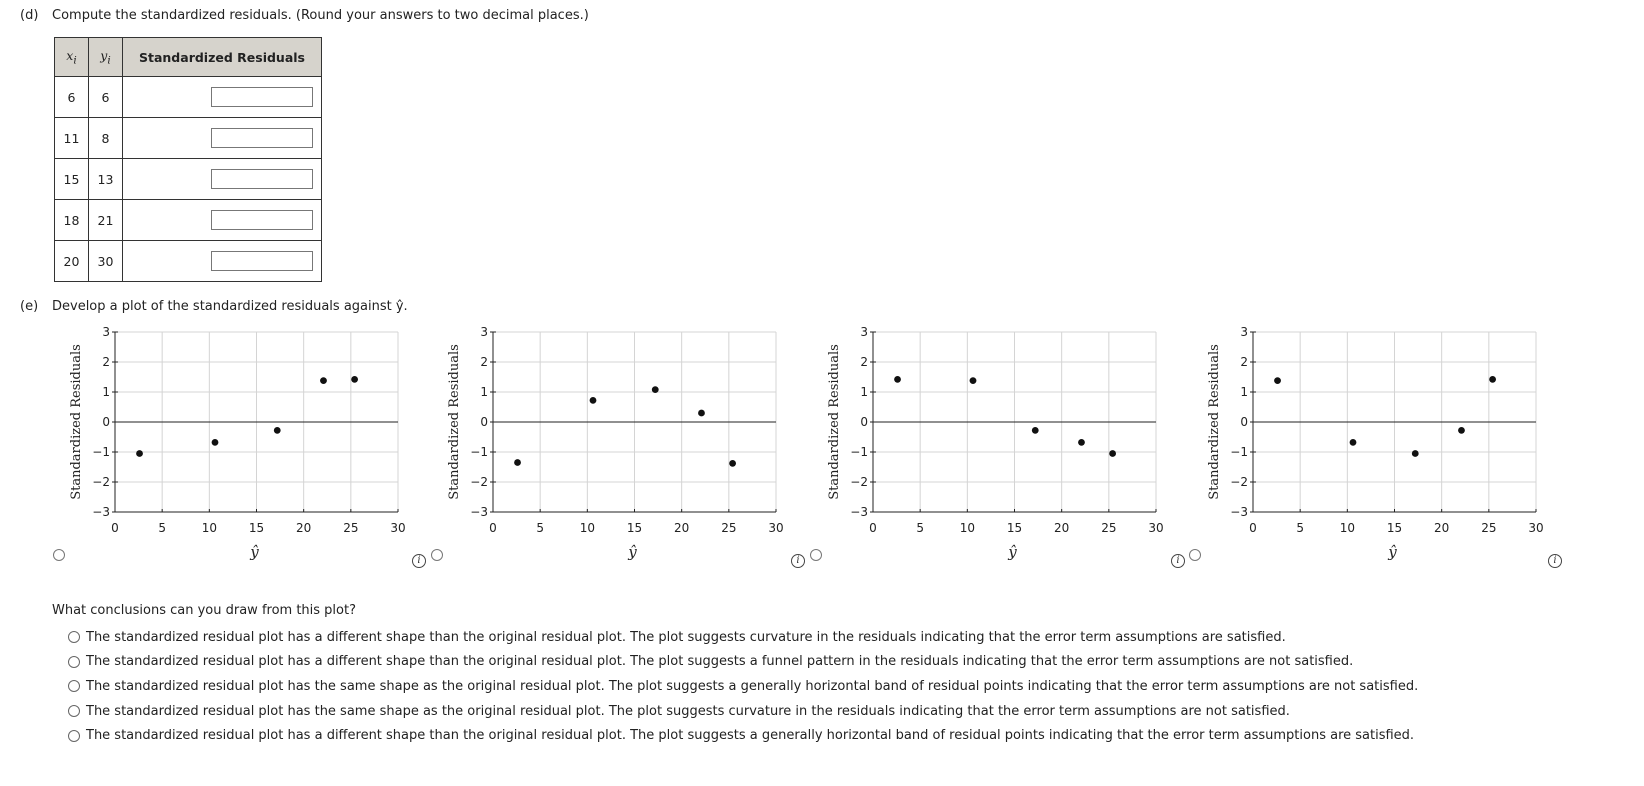 Image resolution: width=1644 pixels, height=786 pixels. Describe the element at coordinates (71, 57) in the screenshot. I see `header-x: xi` at that location.